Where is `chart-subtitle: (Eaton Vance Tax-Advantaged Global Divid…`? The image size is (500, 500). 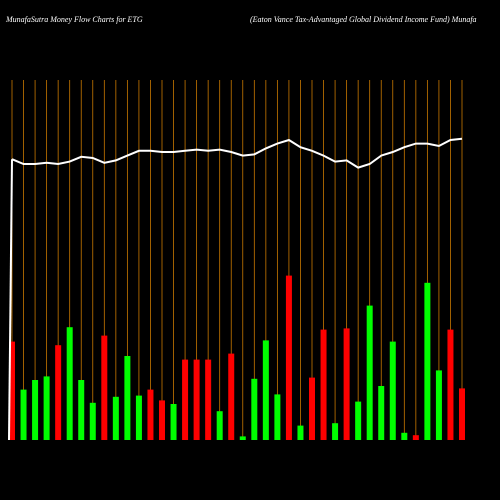 chart-subtitle: (Eaton Vance Tax-Advantaged Global Divid… is located at coordinates (363, 19).